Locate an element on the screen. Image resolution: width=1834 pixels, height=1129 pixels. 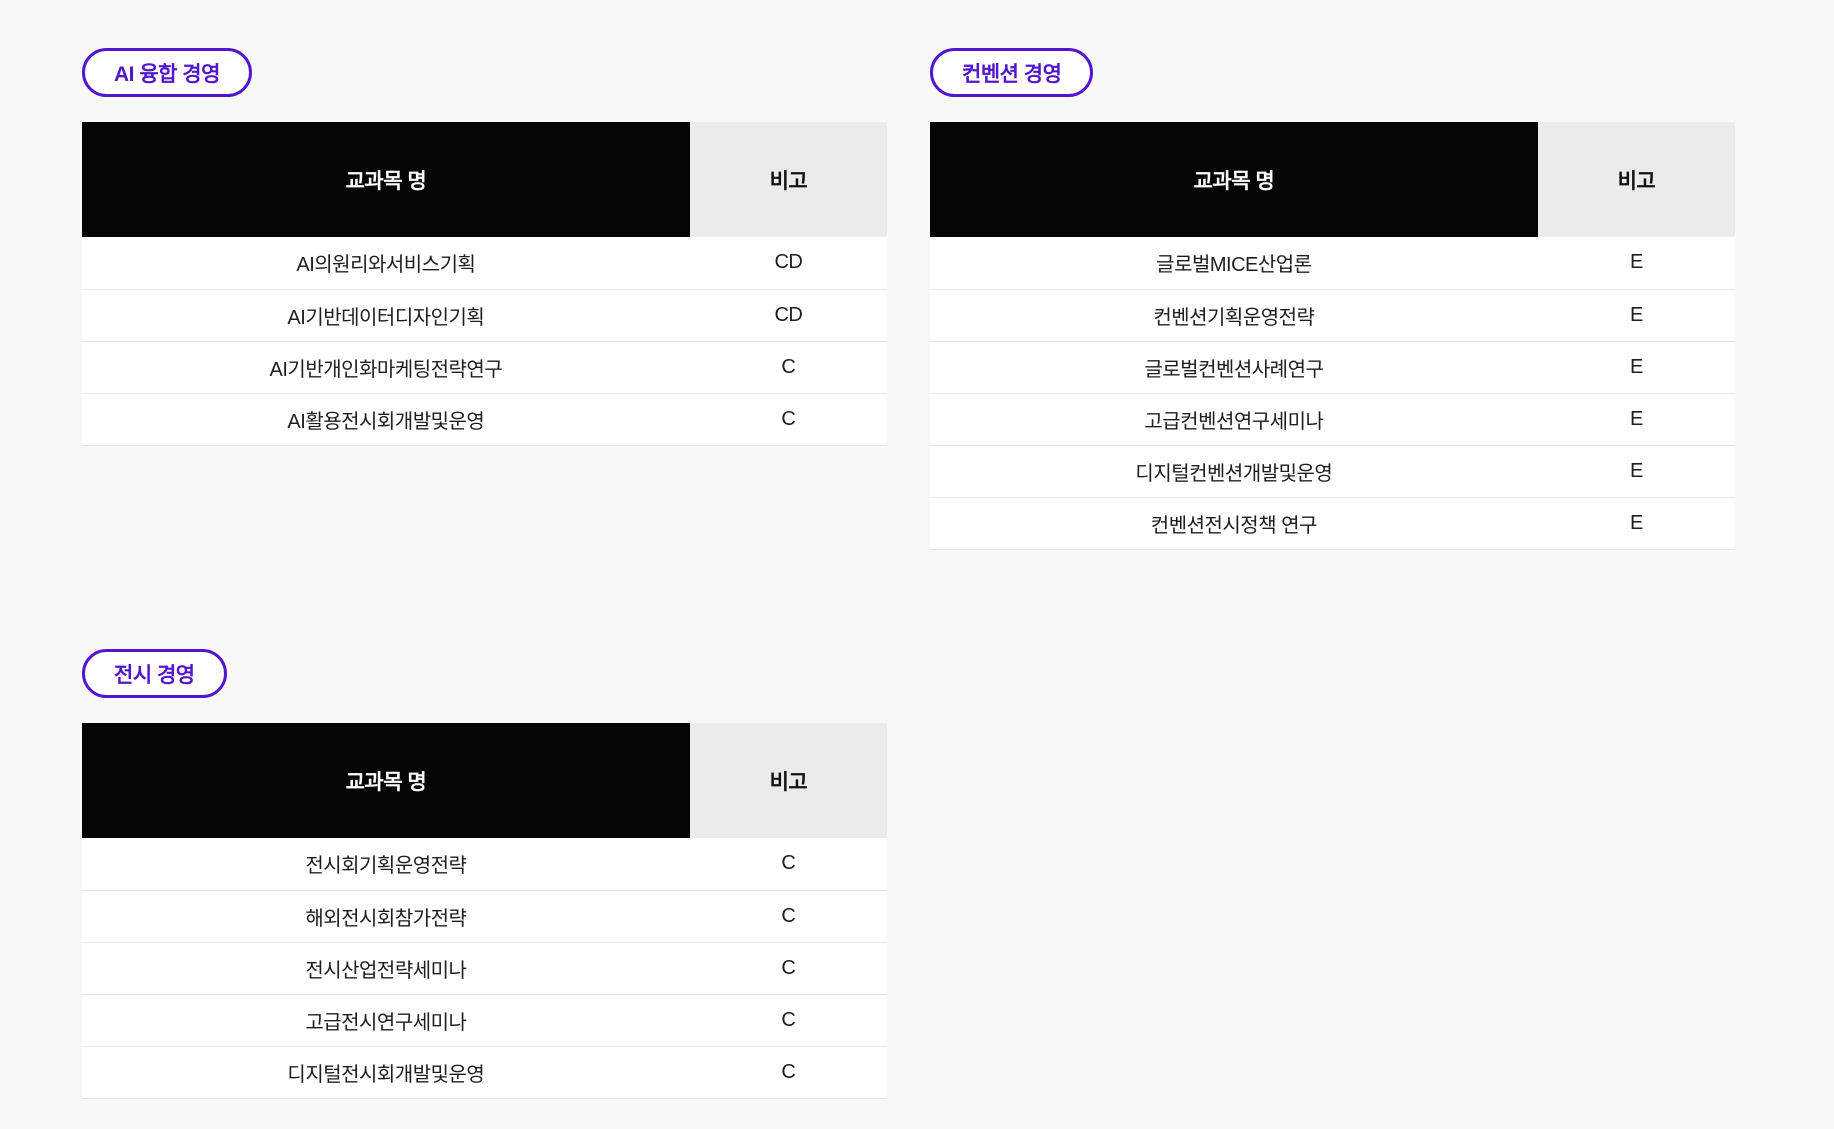
course-name-cell: 고급컨벤션연구세미나 is located at coordinates (1234, 419).